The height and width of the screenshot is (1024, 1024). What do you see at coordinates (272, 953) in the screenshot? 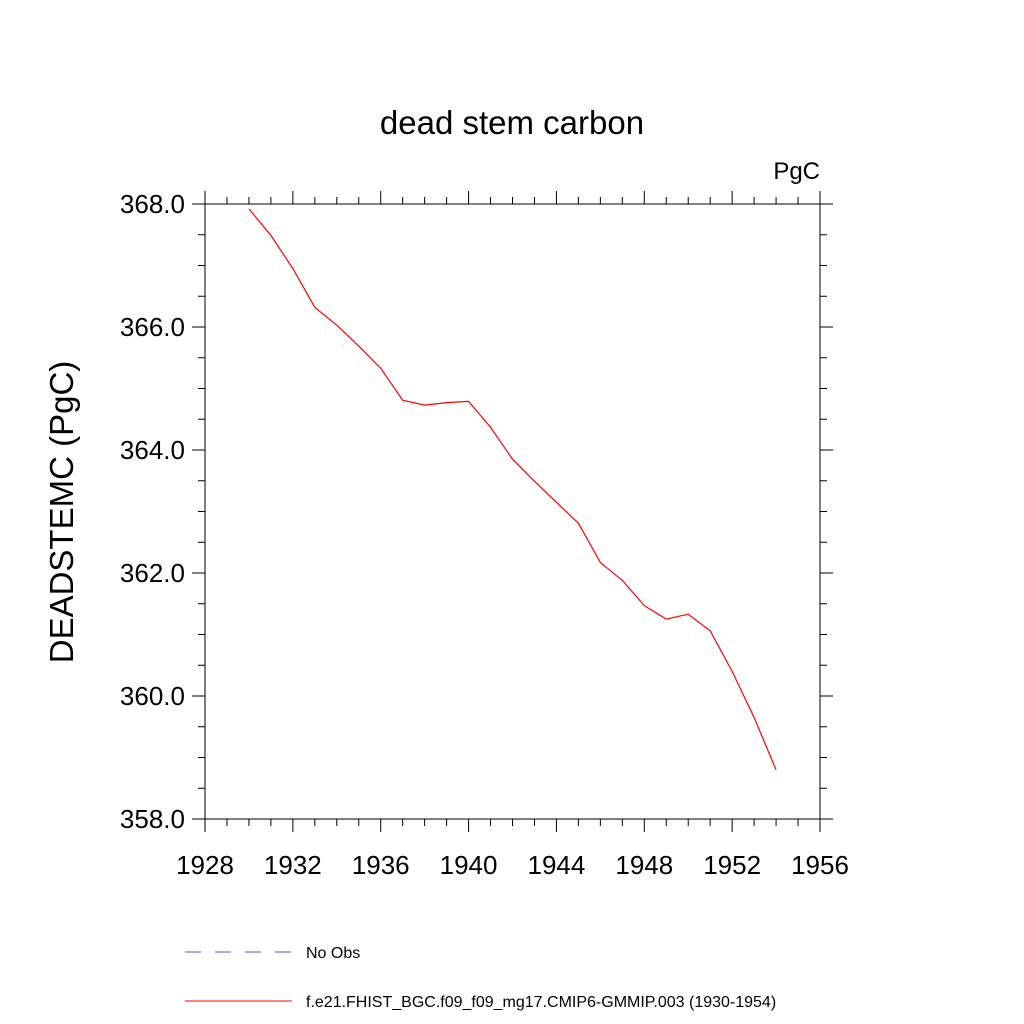
I see `legend-item: No Obs` at bounding box center [272, 953].